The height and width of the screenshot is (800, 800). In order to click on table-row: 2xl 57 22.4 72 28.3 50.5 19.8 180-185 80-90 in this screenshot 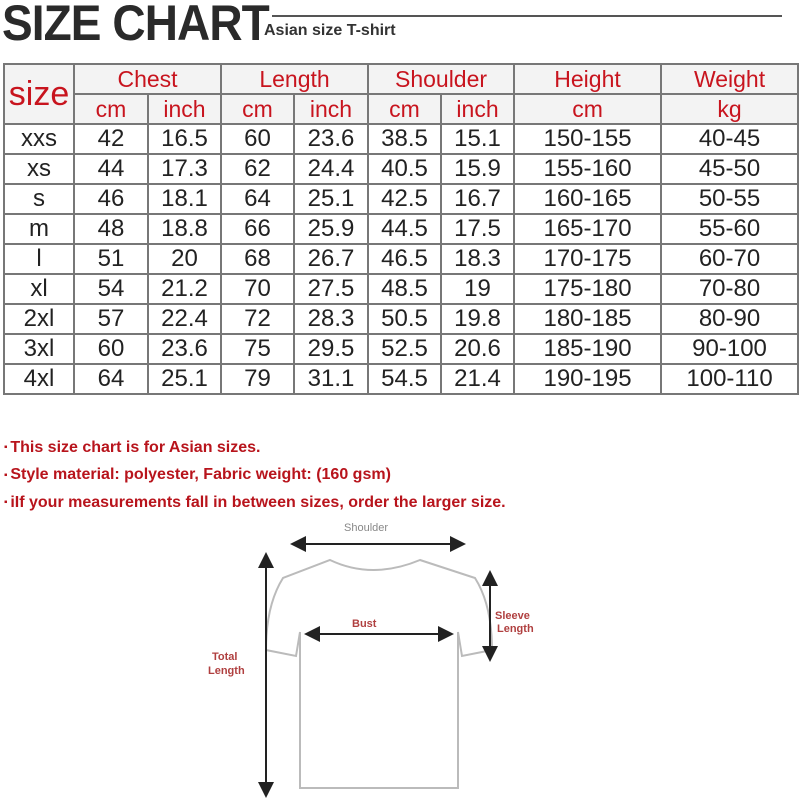, I will do `click(401, 319)`.